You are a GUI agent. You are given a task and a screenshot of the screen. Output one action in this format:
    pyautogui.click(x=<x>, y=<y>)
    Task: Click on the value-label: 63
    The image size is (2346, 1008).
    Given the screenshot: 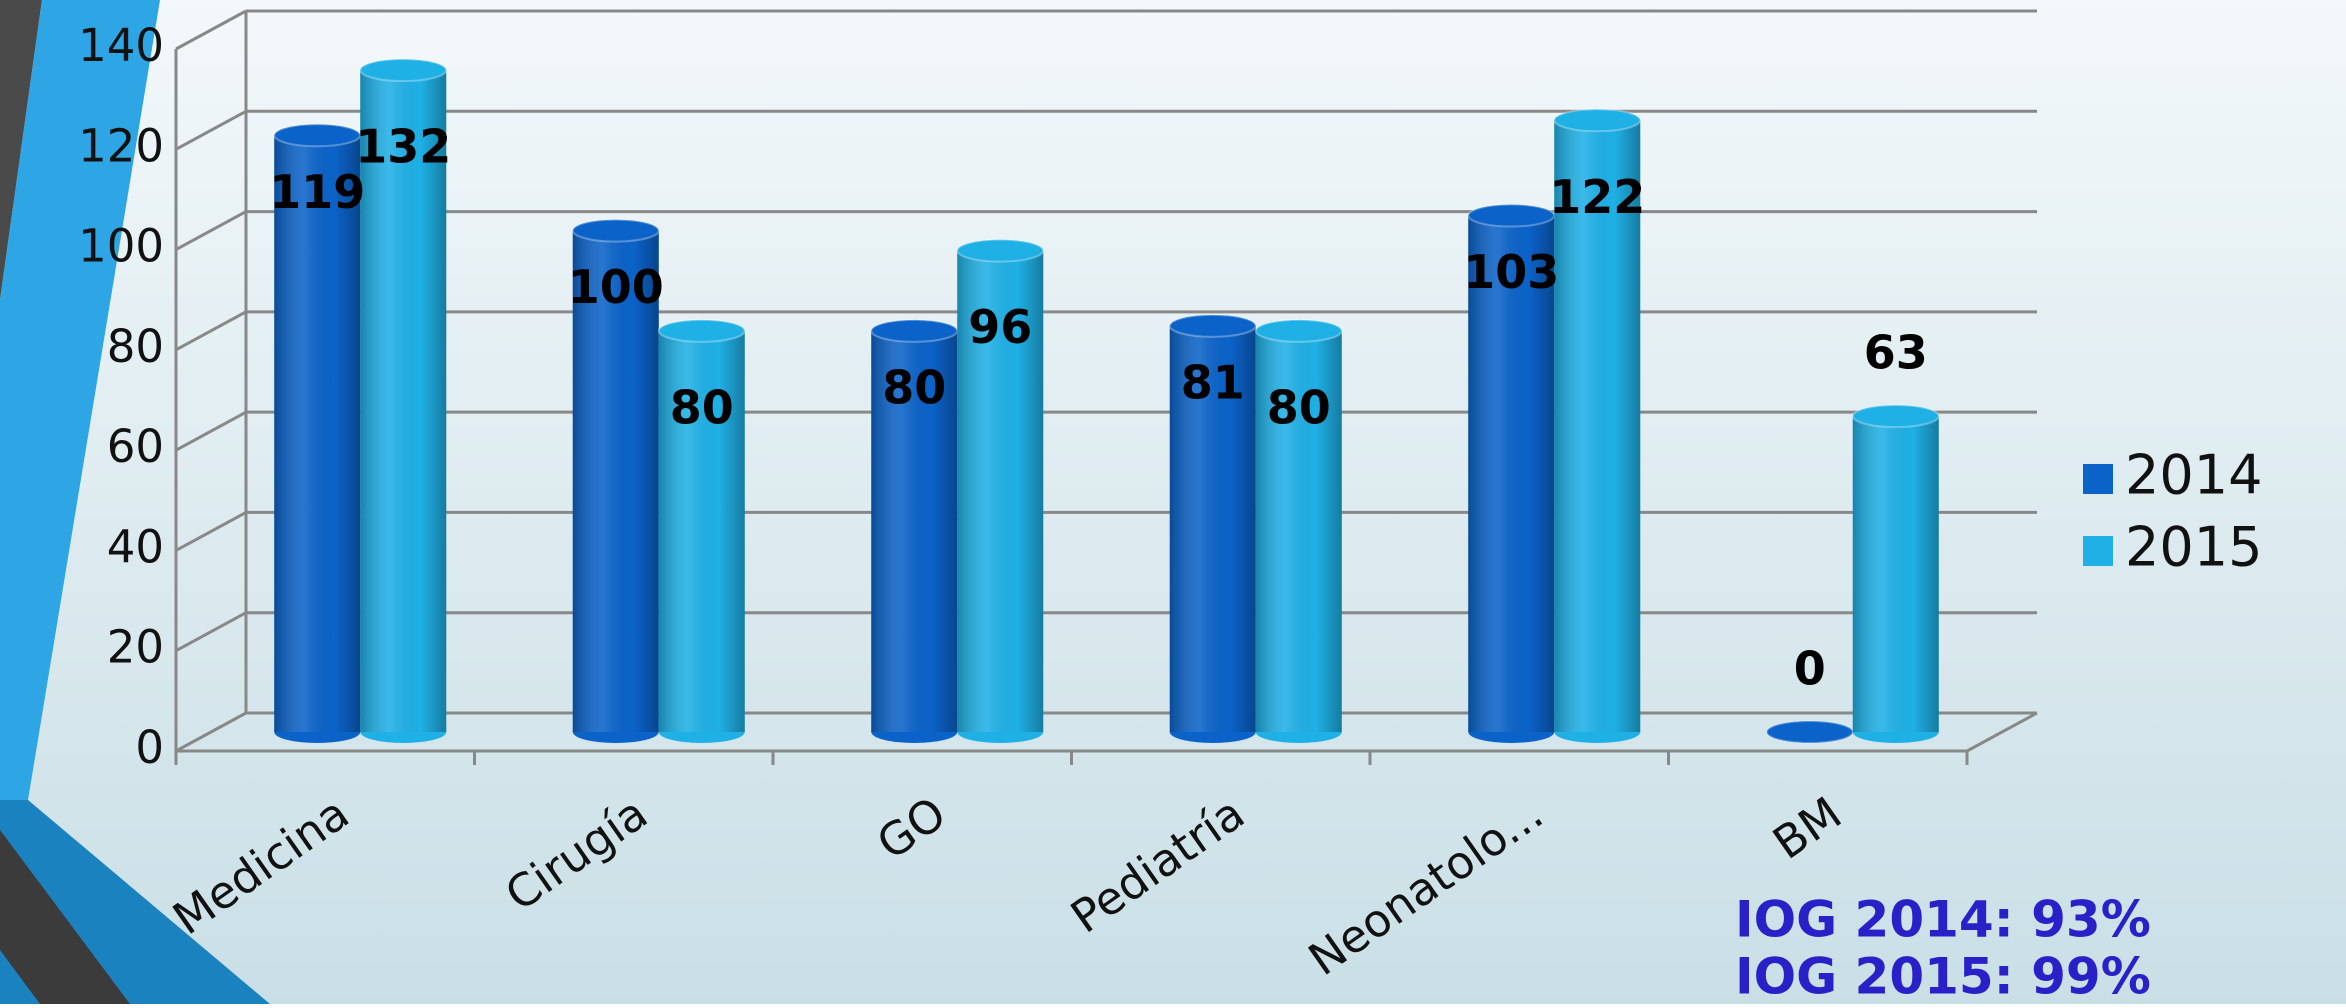 What is the action you would take?
    pyautogui.click(x=1896, y=353)
    